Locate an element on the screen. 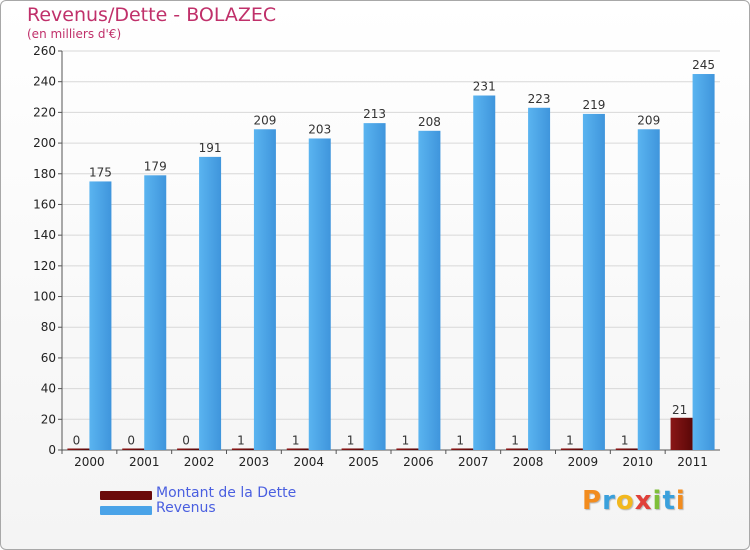 This screenshot has width=750, height=550. data-label-revenus: 219 is located at coordinates (593, 105).